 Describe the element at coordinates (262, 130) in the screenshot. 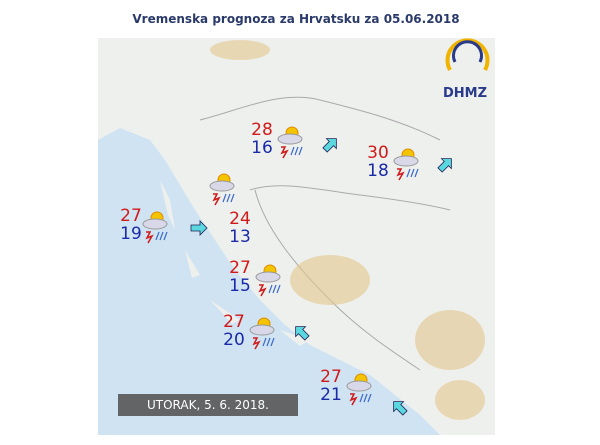

I see `max-temp: 28` at that location.